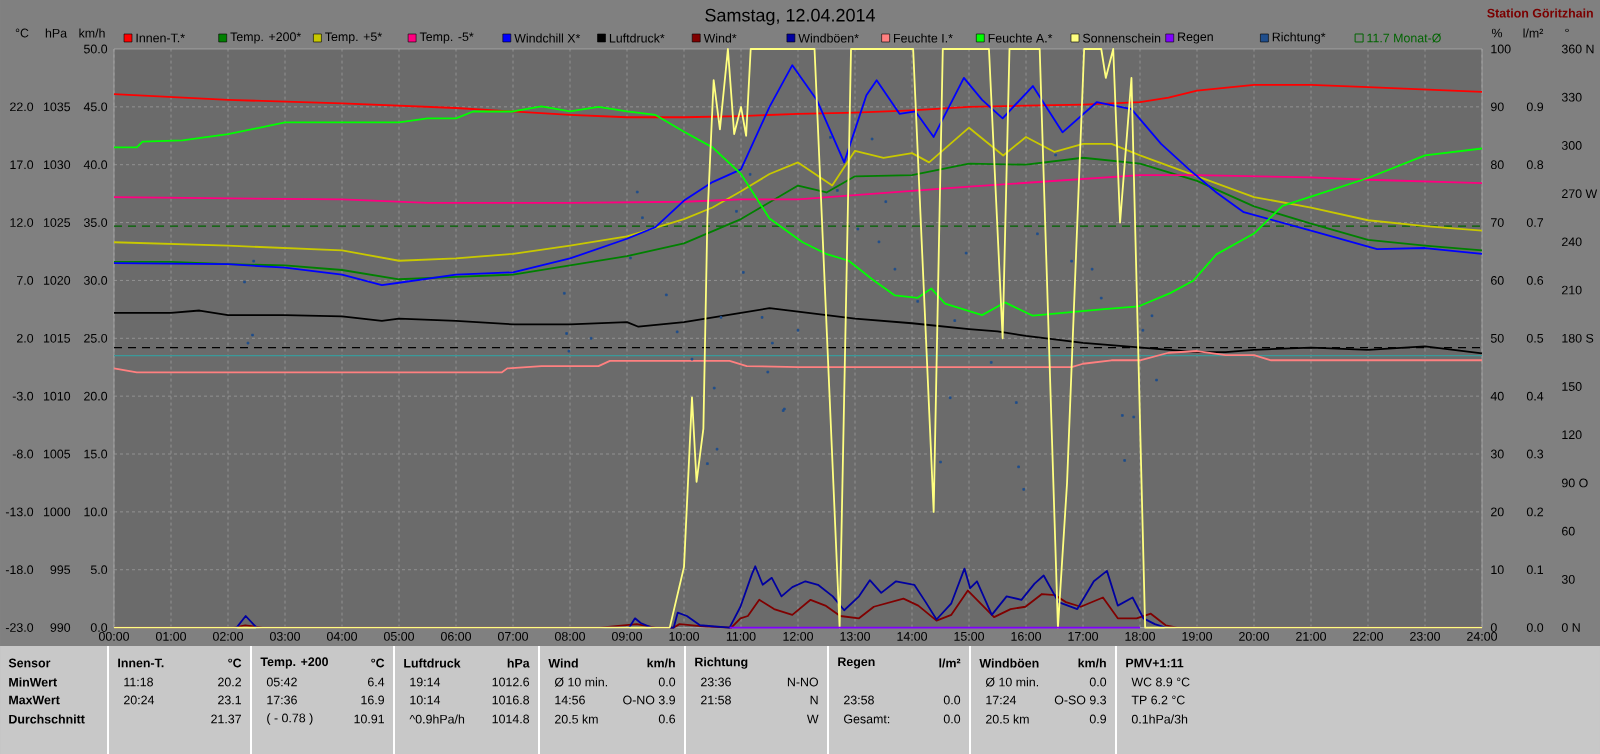 This screenshot has height=754, width=1600. Describe the element at coordinates (1159, 719) in the screenshot. I see `text: 0.1hPa/3h` at that location.